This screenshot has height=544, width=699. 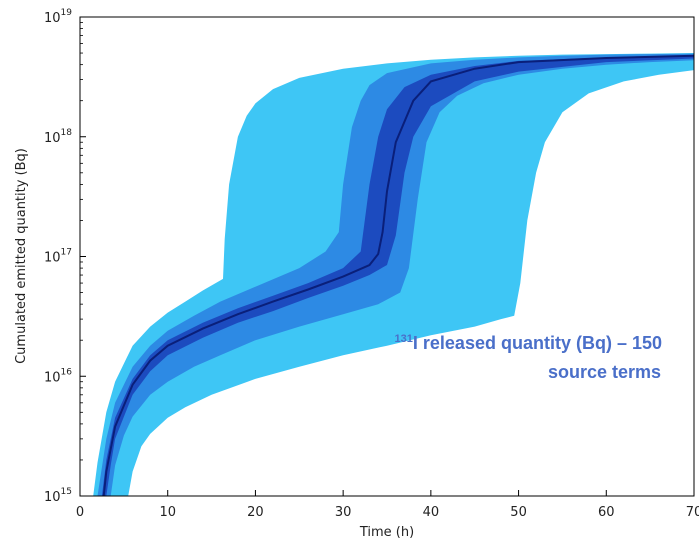 I want to click on x-tick-label: 60, so click(x=606, y=512).